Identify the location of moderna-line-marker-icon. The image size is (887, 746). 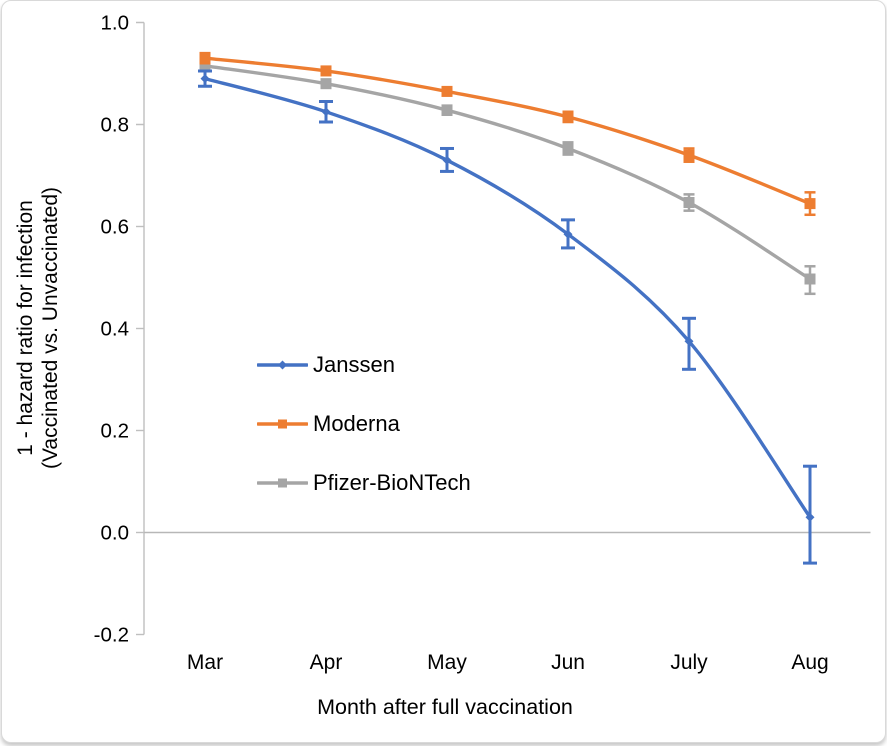
(282, 424).